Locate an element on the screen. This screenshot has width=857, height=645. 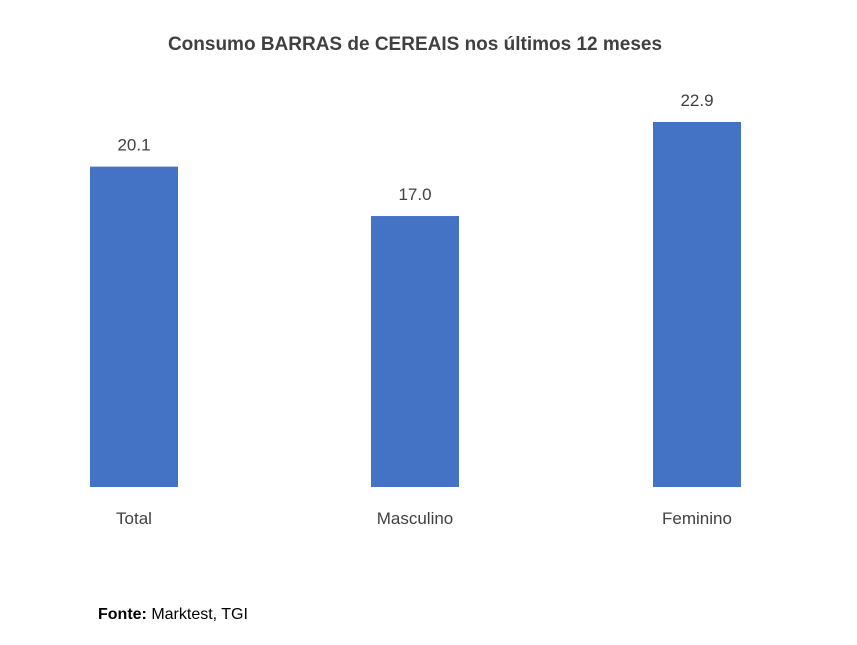
bar-total is located at coordinates (134, 326).